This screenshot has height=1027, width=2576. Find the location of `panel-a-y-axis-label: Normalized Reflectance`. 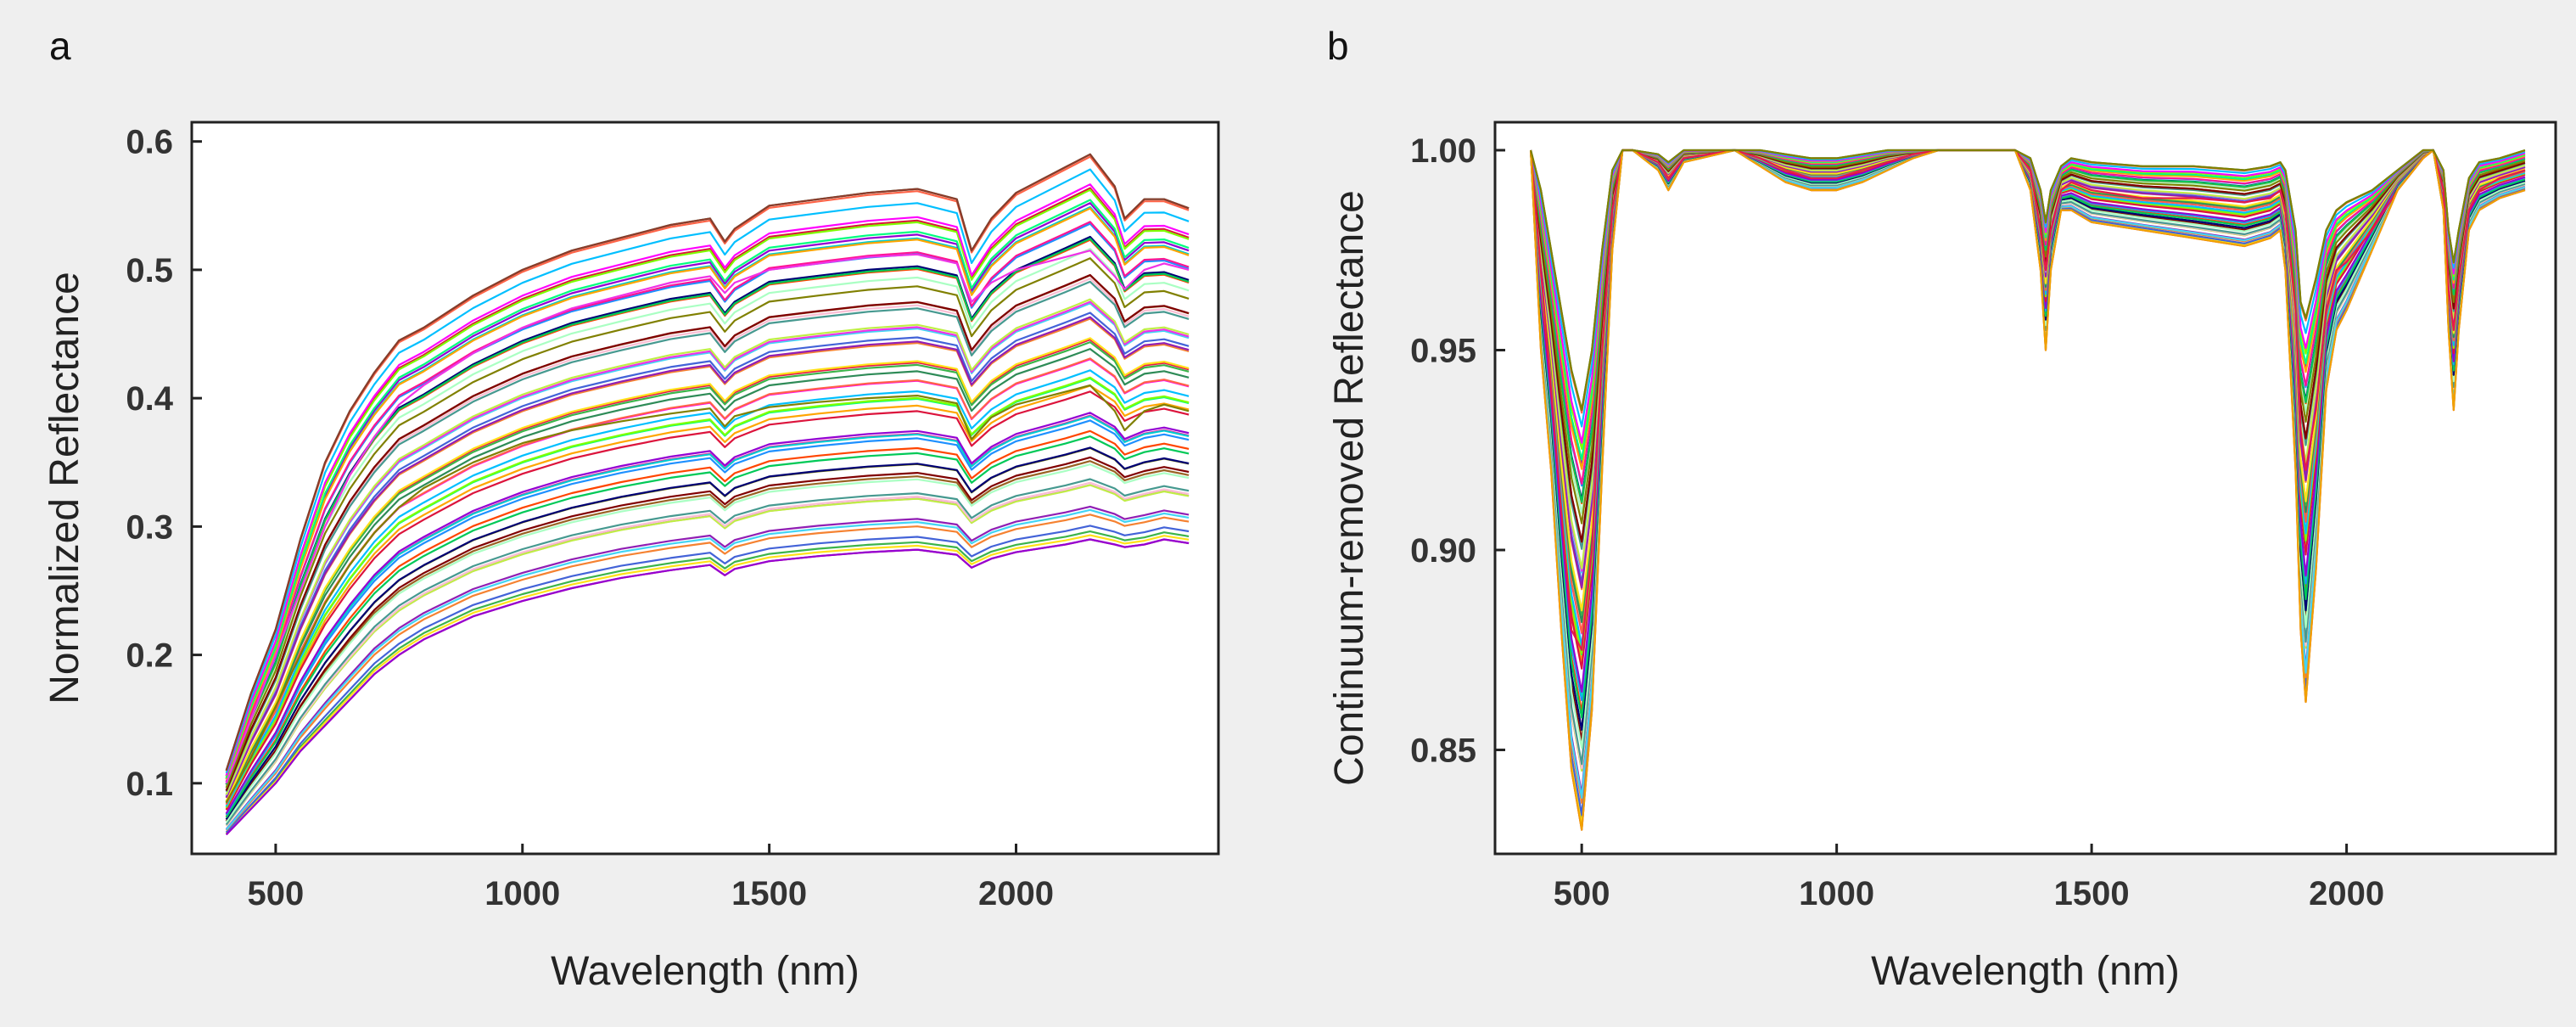

panel-a-y-axis-label: Normalized Reflectance is located at coordinates (64, 488).